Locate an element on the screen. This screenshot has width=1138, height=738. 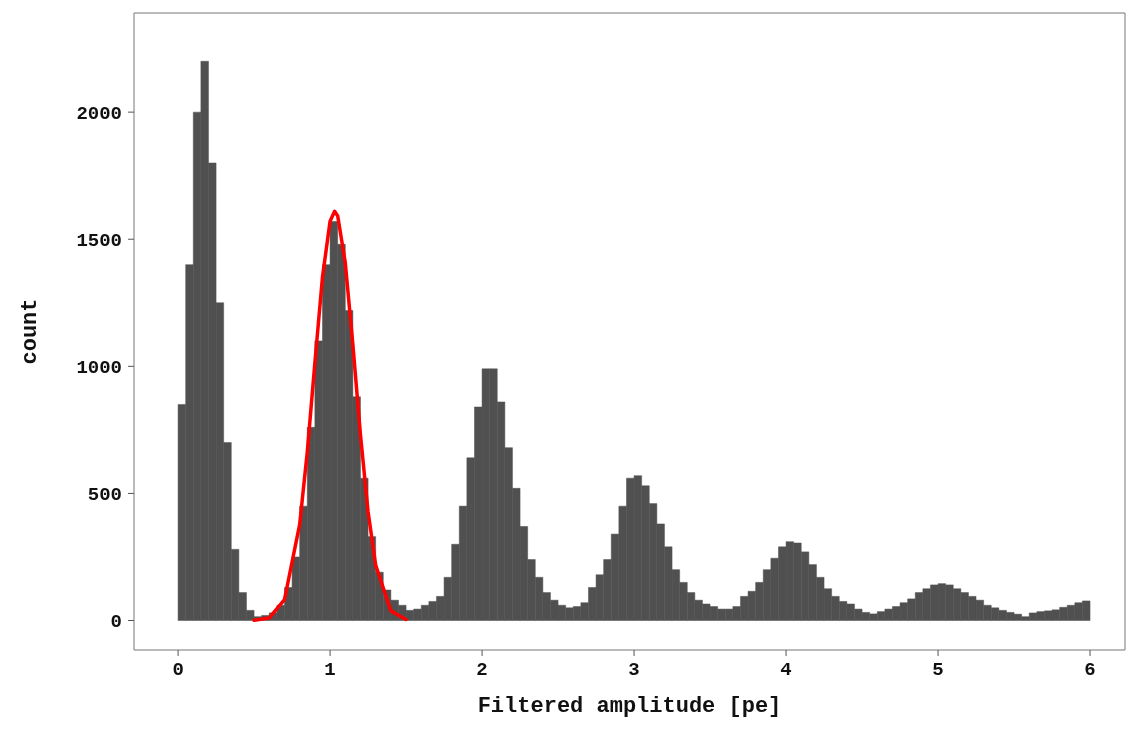
x-tick-label: 6 is located at coordinates (1090, 670).